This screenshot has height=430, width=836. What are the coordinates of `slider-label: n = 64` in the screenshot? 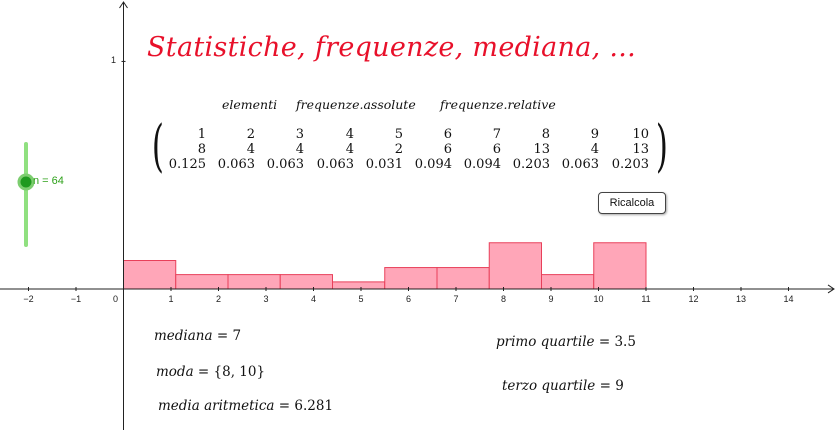 It's located at (48, 181).